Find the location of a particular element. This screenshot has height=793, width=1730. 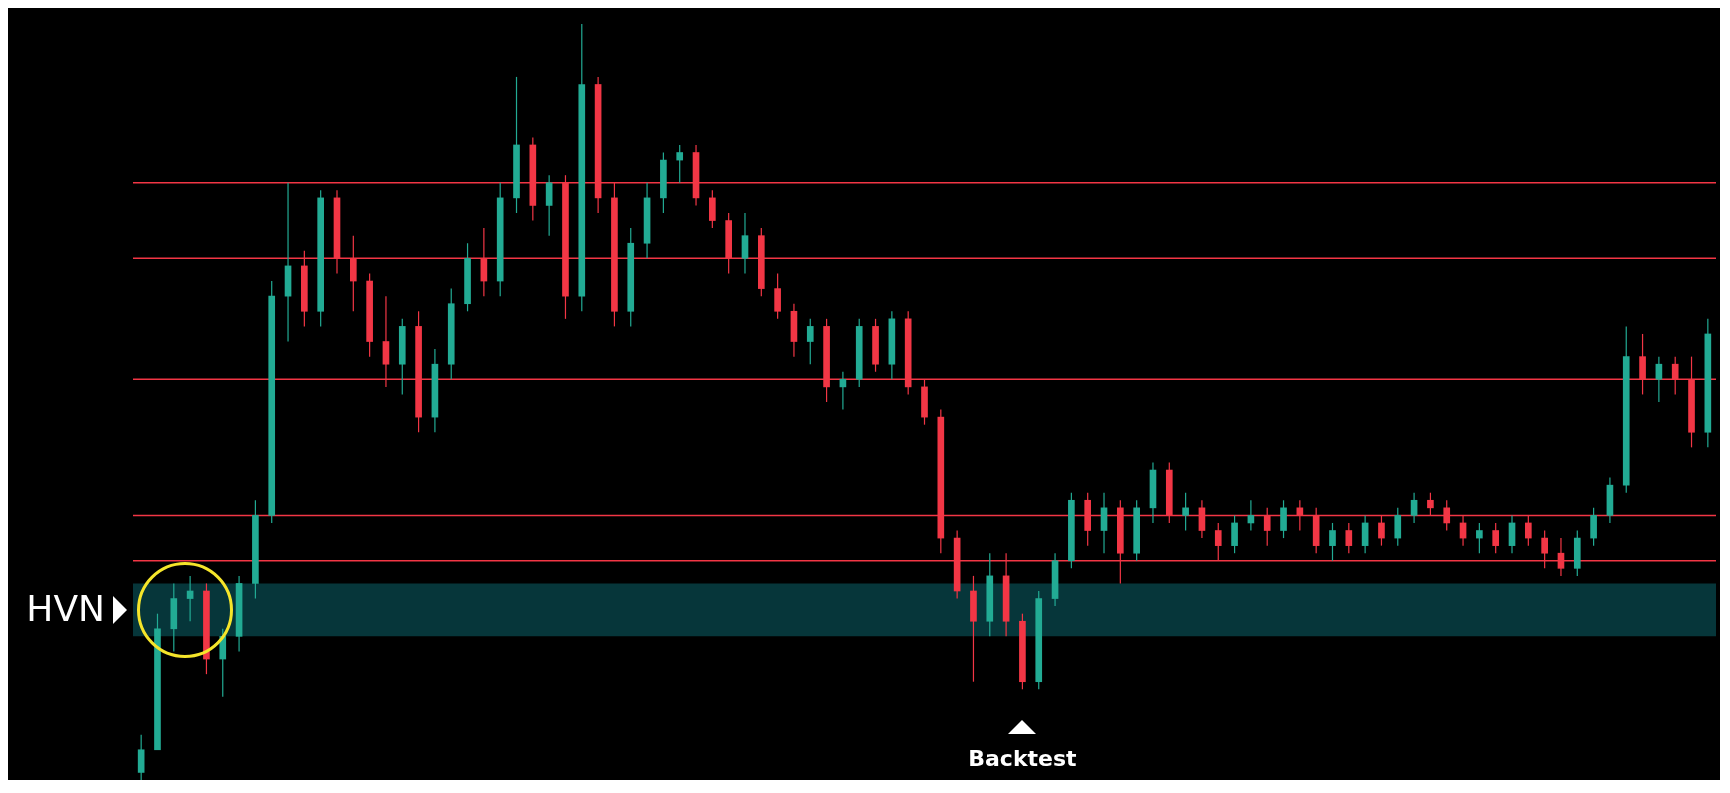

text: HVN is located at coordinates (65, 609).